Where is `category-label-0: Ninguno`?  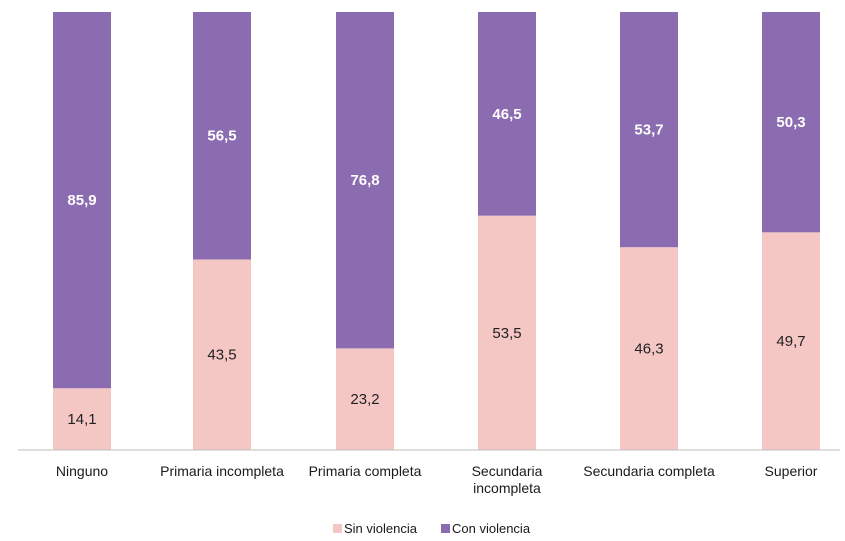 category-label-0: Ninguno is located at coordinates (82, 471).